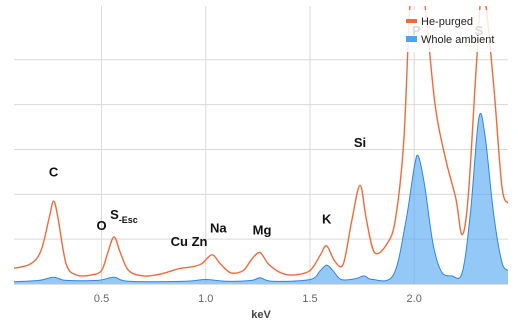 The width and height of the screenshot is (518, 325). Describe the element at coordinates (54, 171) in the screenshot. I see `peak-label: C` at that location.